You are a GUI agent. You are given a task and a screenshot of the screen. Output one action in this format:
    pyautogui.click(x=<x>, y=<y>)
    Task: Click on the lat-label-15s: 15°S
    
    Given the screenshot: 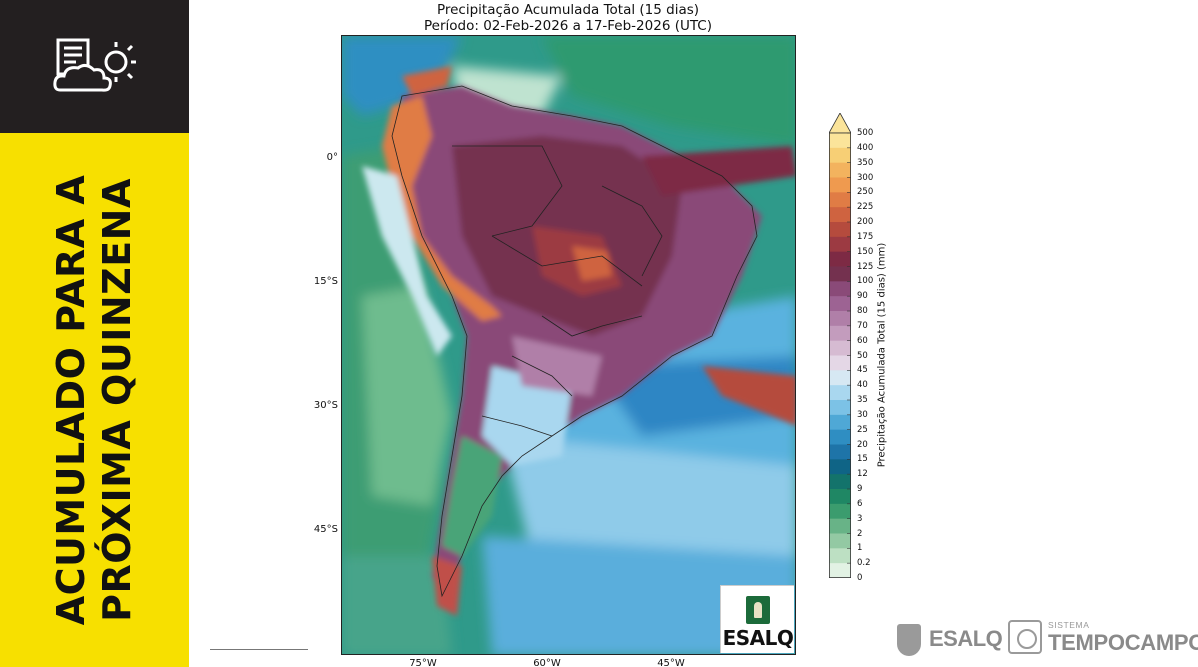 What is the action you would take?
    pyautogui.click(x=325, y=281)
    